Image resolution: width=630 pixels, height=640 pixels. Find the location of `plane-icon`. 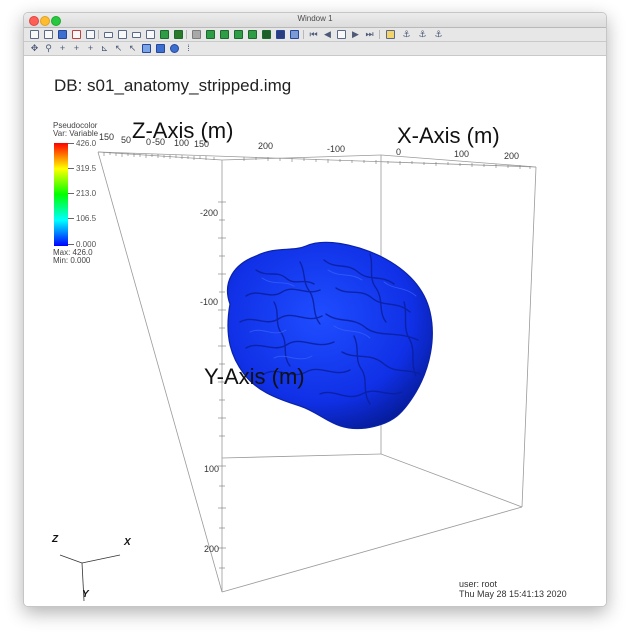

plane-icon is located at coordinates (146, 48).